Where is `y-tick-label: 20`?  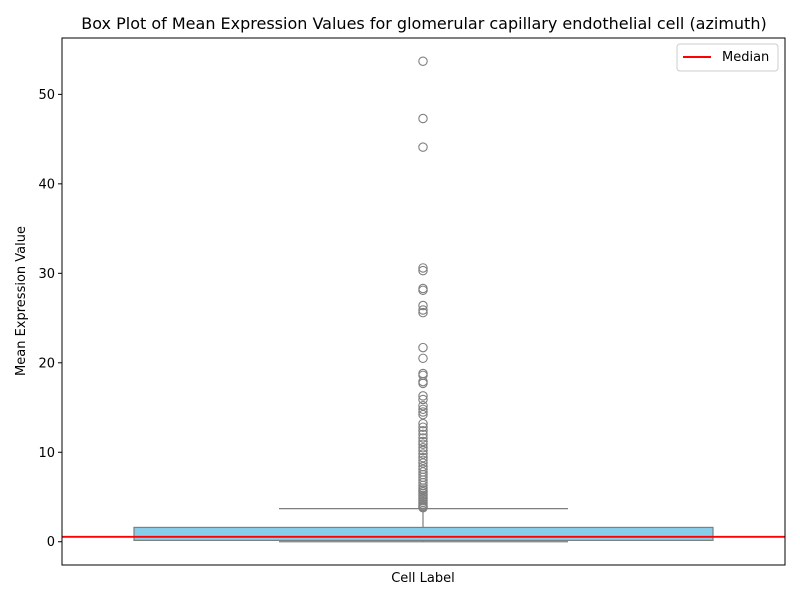
y-tick-label: 20 is located at coordinates (46, 363).